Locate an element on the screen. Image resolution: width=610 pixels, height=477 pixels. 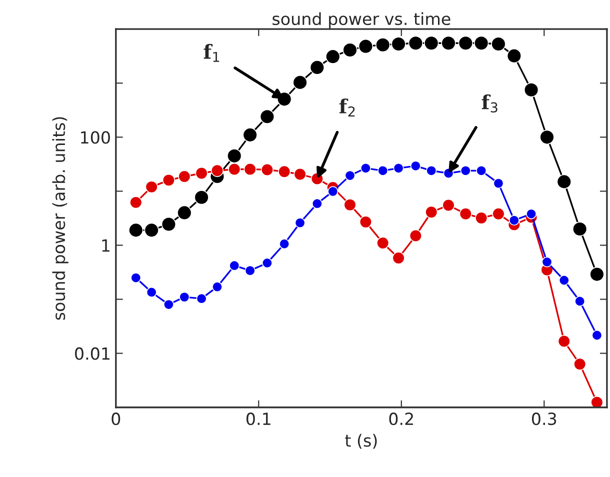
x-tick-label: 0.3 is located at coordinates (544, 419).